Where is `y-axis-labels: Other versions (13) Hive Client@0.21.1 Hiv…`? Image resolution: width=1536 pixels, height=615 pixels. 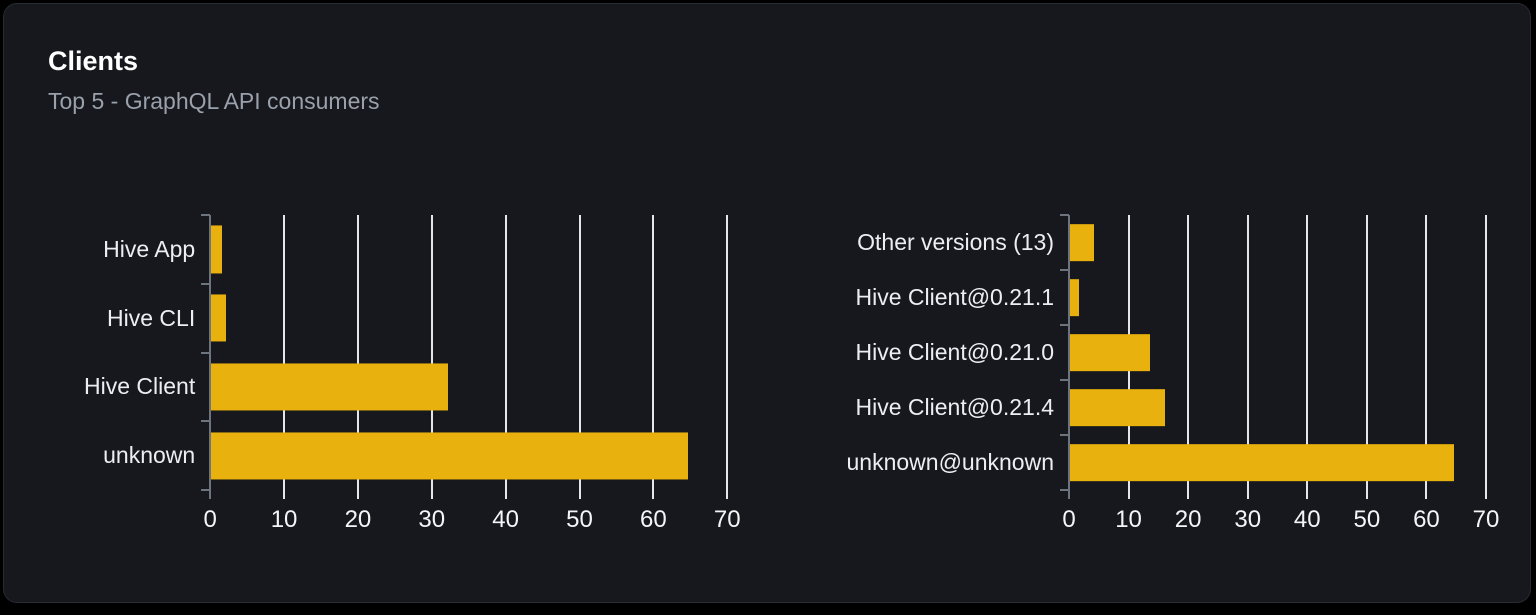
y-axis-labels: Other versions (13) Hive Client@0.21.1 Hiv… is located at coordinates (958, 352).